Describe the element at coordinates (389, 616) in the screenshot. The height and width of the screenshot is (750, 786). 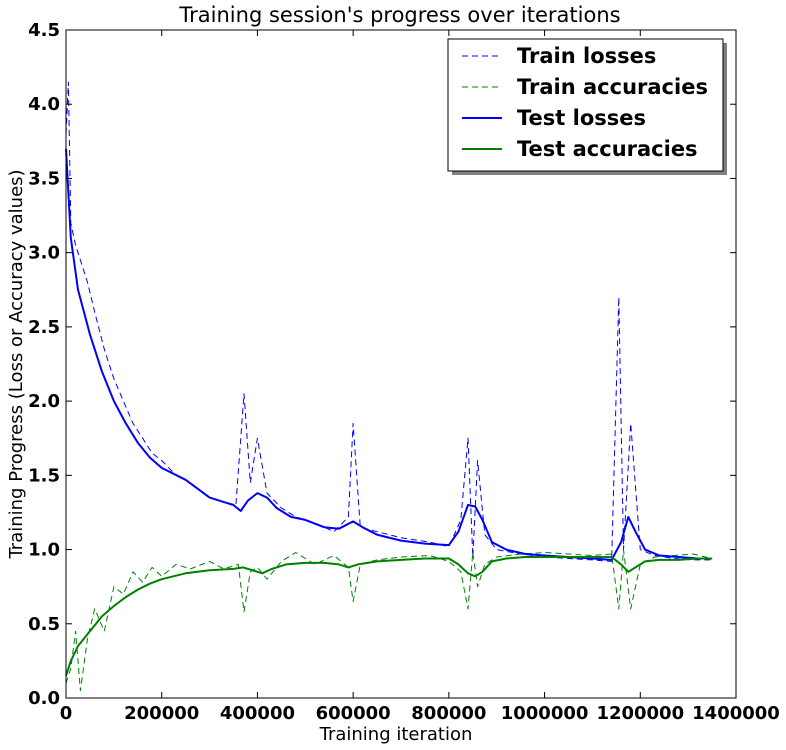
I see `series-line-test-accuracies` at that location.